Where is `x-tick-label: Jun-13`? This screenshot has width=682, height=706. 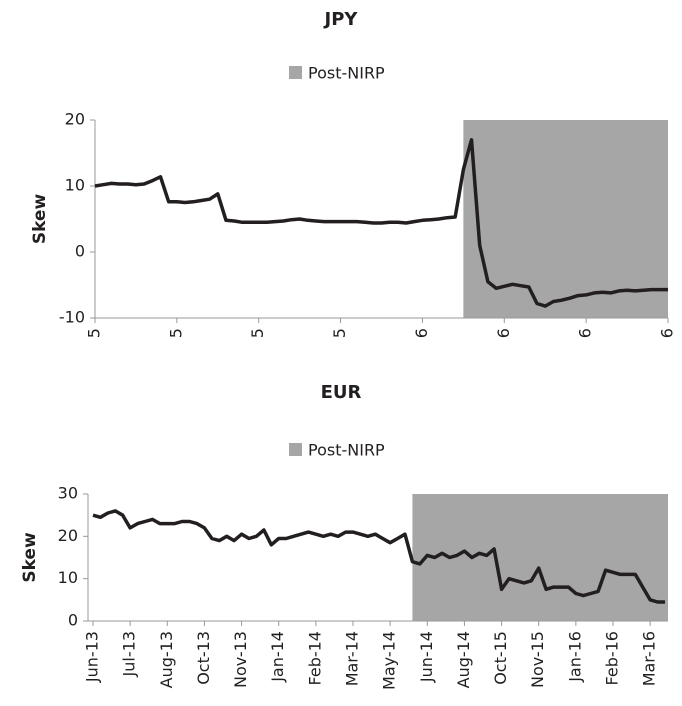
x-tick-label: Jun-13 is located at coordinates (92, 657).